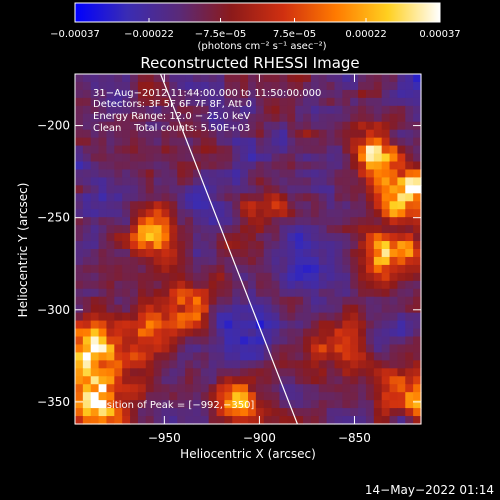  Describe the element at coordinates (171, 116) in the screenshot. I see `annotation-energy: Energy Range: 12.0 − 25.0 keV` at that location.